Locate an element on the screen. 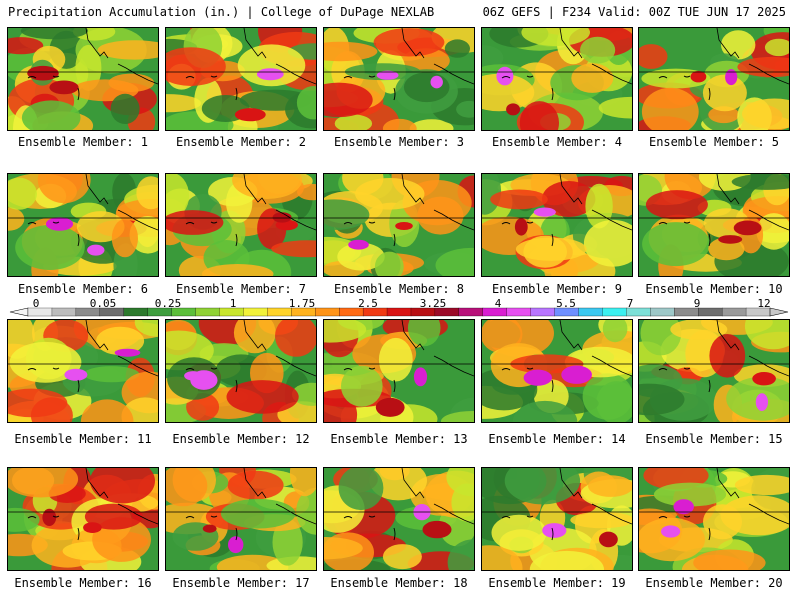 This screenshot has width=800, height=600. scale-tick-label: 4 is located at coordinates (498, 303).